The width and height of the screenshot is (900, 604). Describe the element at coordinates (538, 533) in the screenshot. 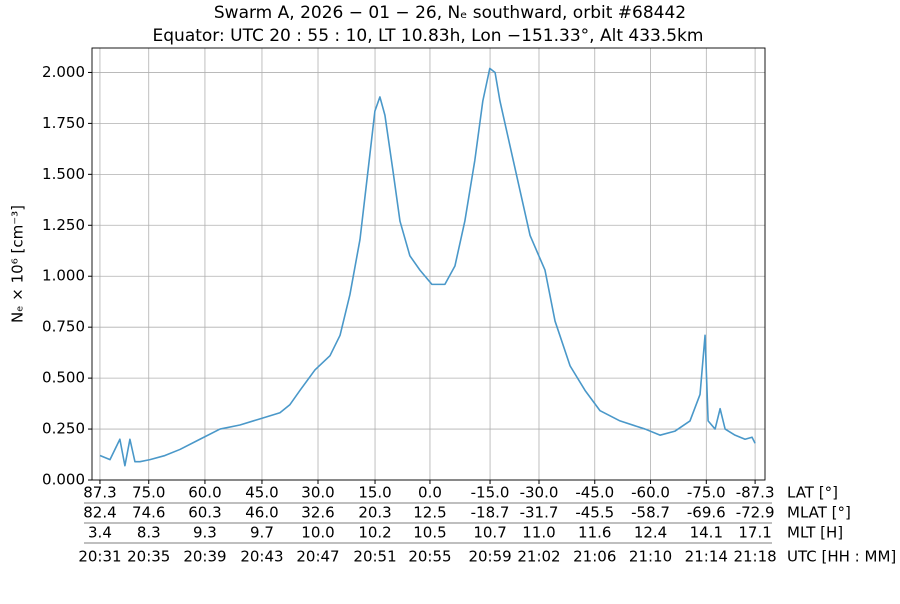

I see `x-tick-label: 11.0` at that location.